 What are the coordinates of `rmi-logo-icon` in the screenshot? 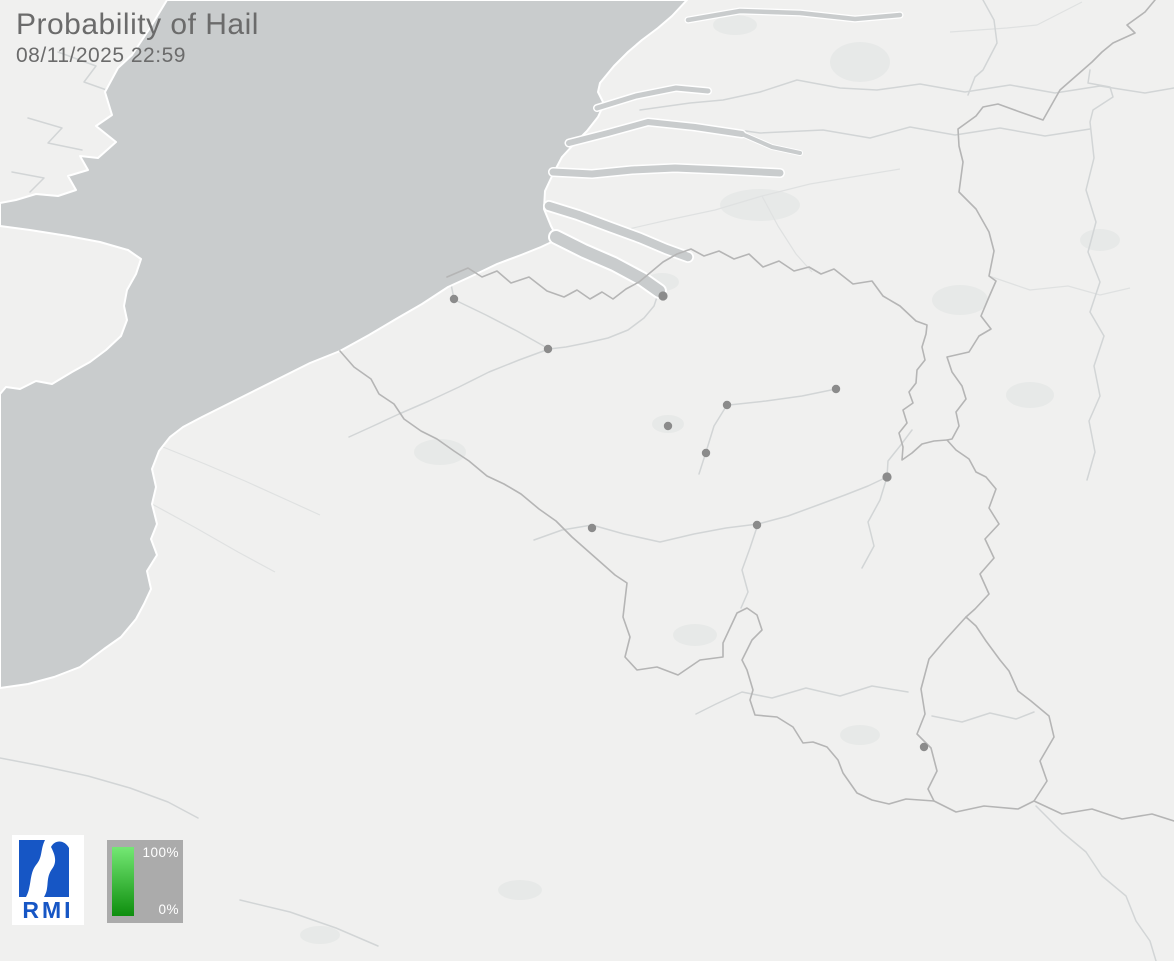 It's located at (44, 868).